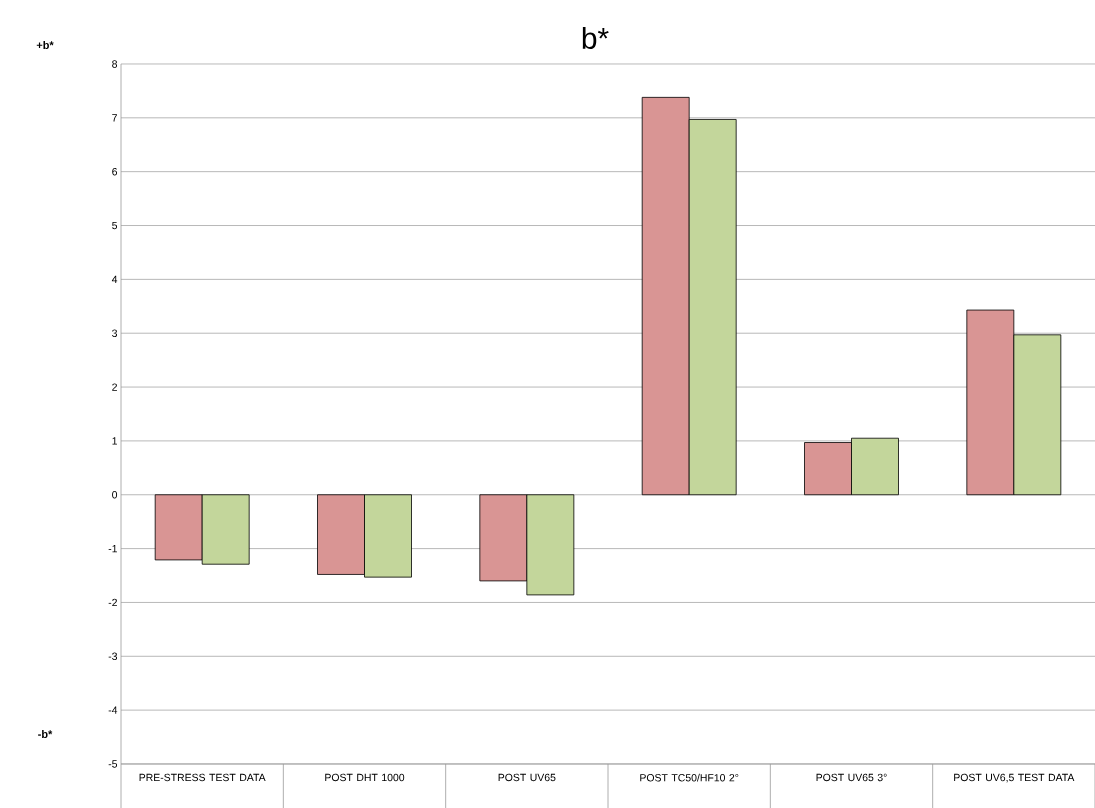 This screenshot has height=808, width=1095. Describe the element at coordinates (45, 45) in the screenshot. I see `text: +b*` at that location.